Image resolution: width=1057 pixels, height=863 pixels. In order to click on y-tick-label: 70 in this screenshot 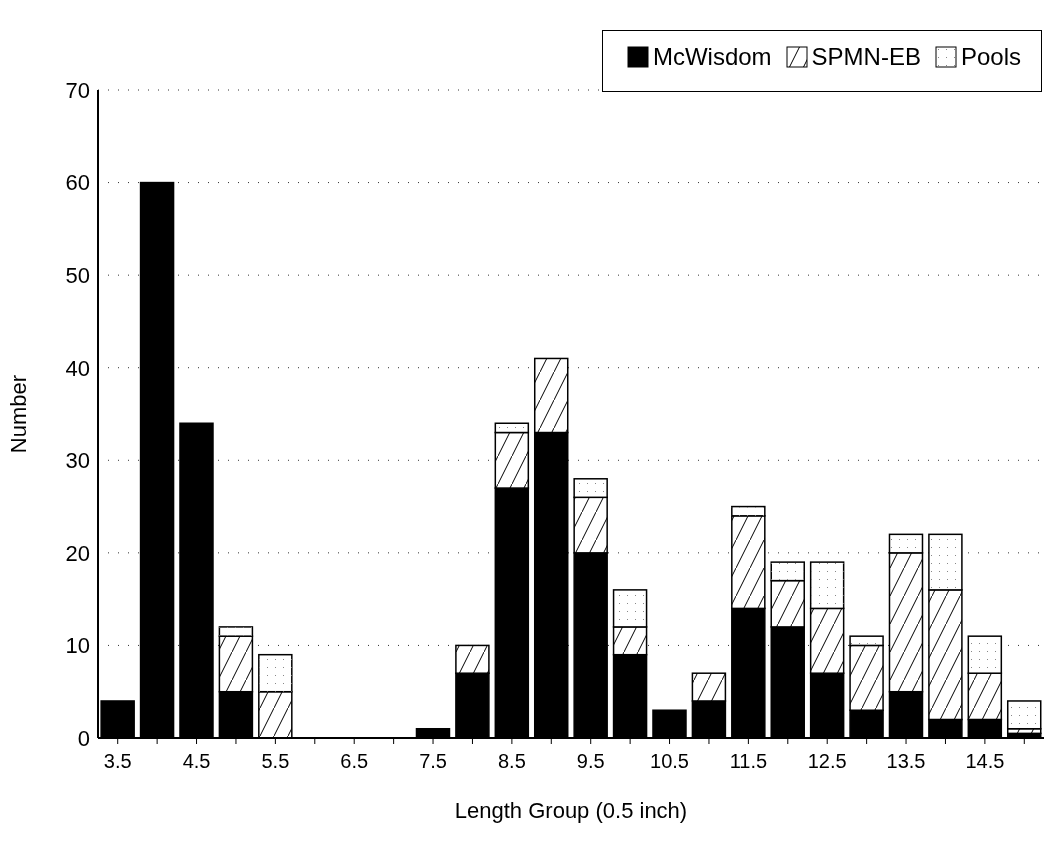, I will do `click(77, 90)`.